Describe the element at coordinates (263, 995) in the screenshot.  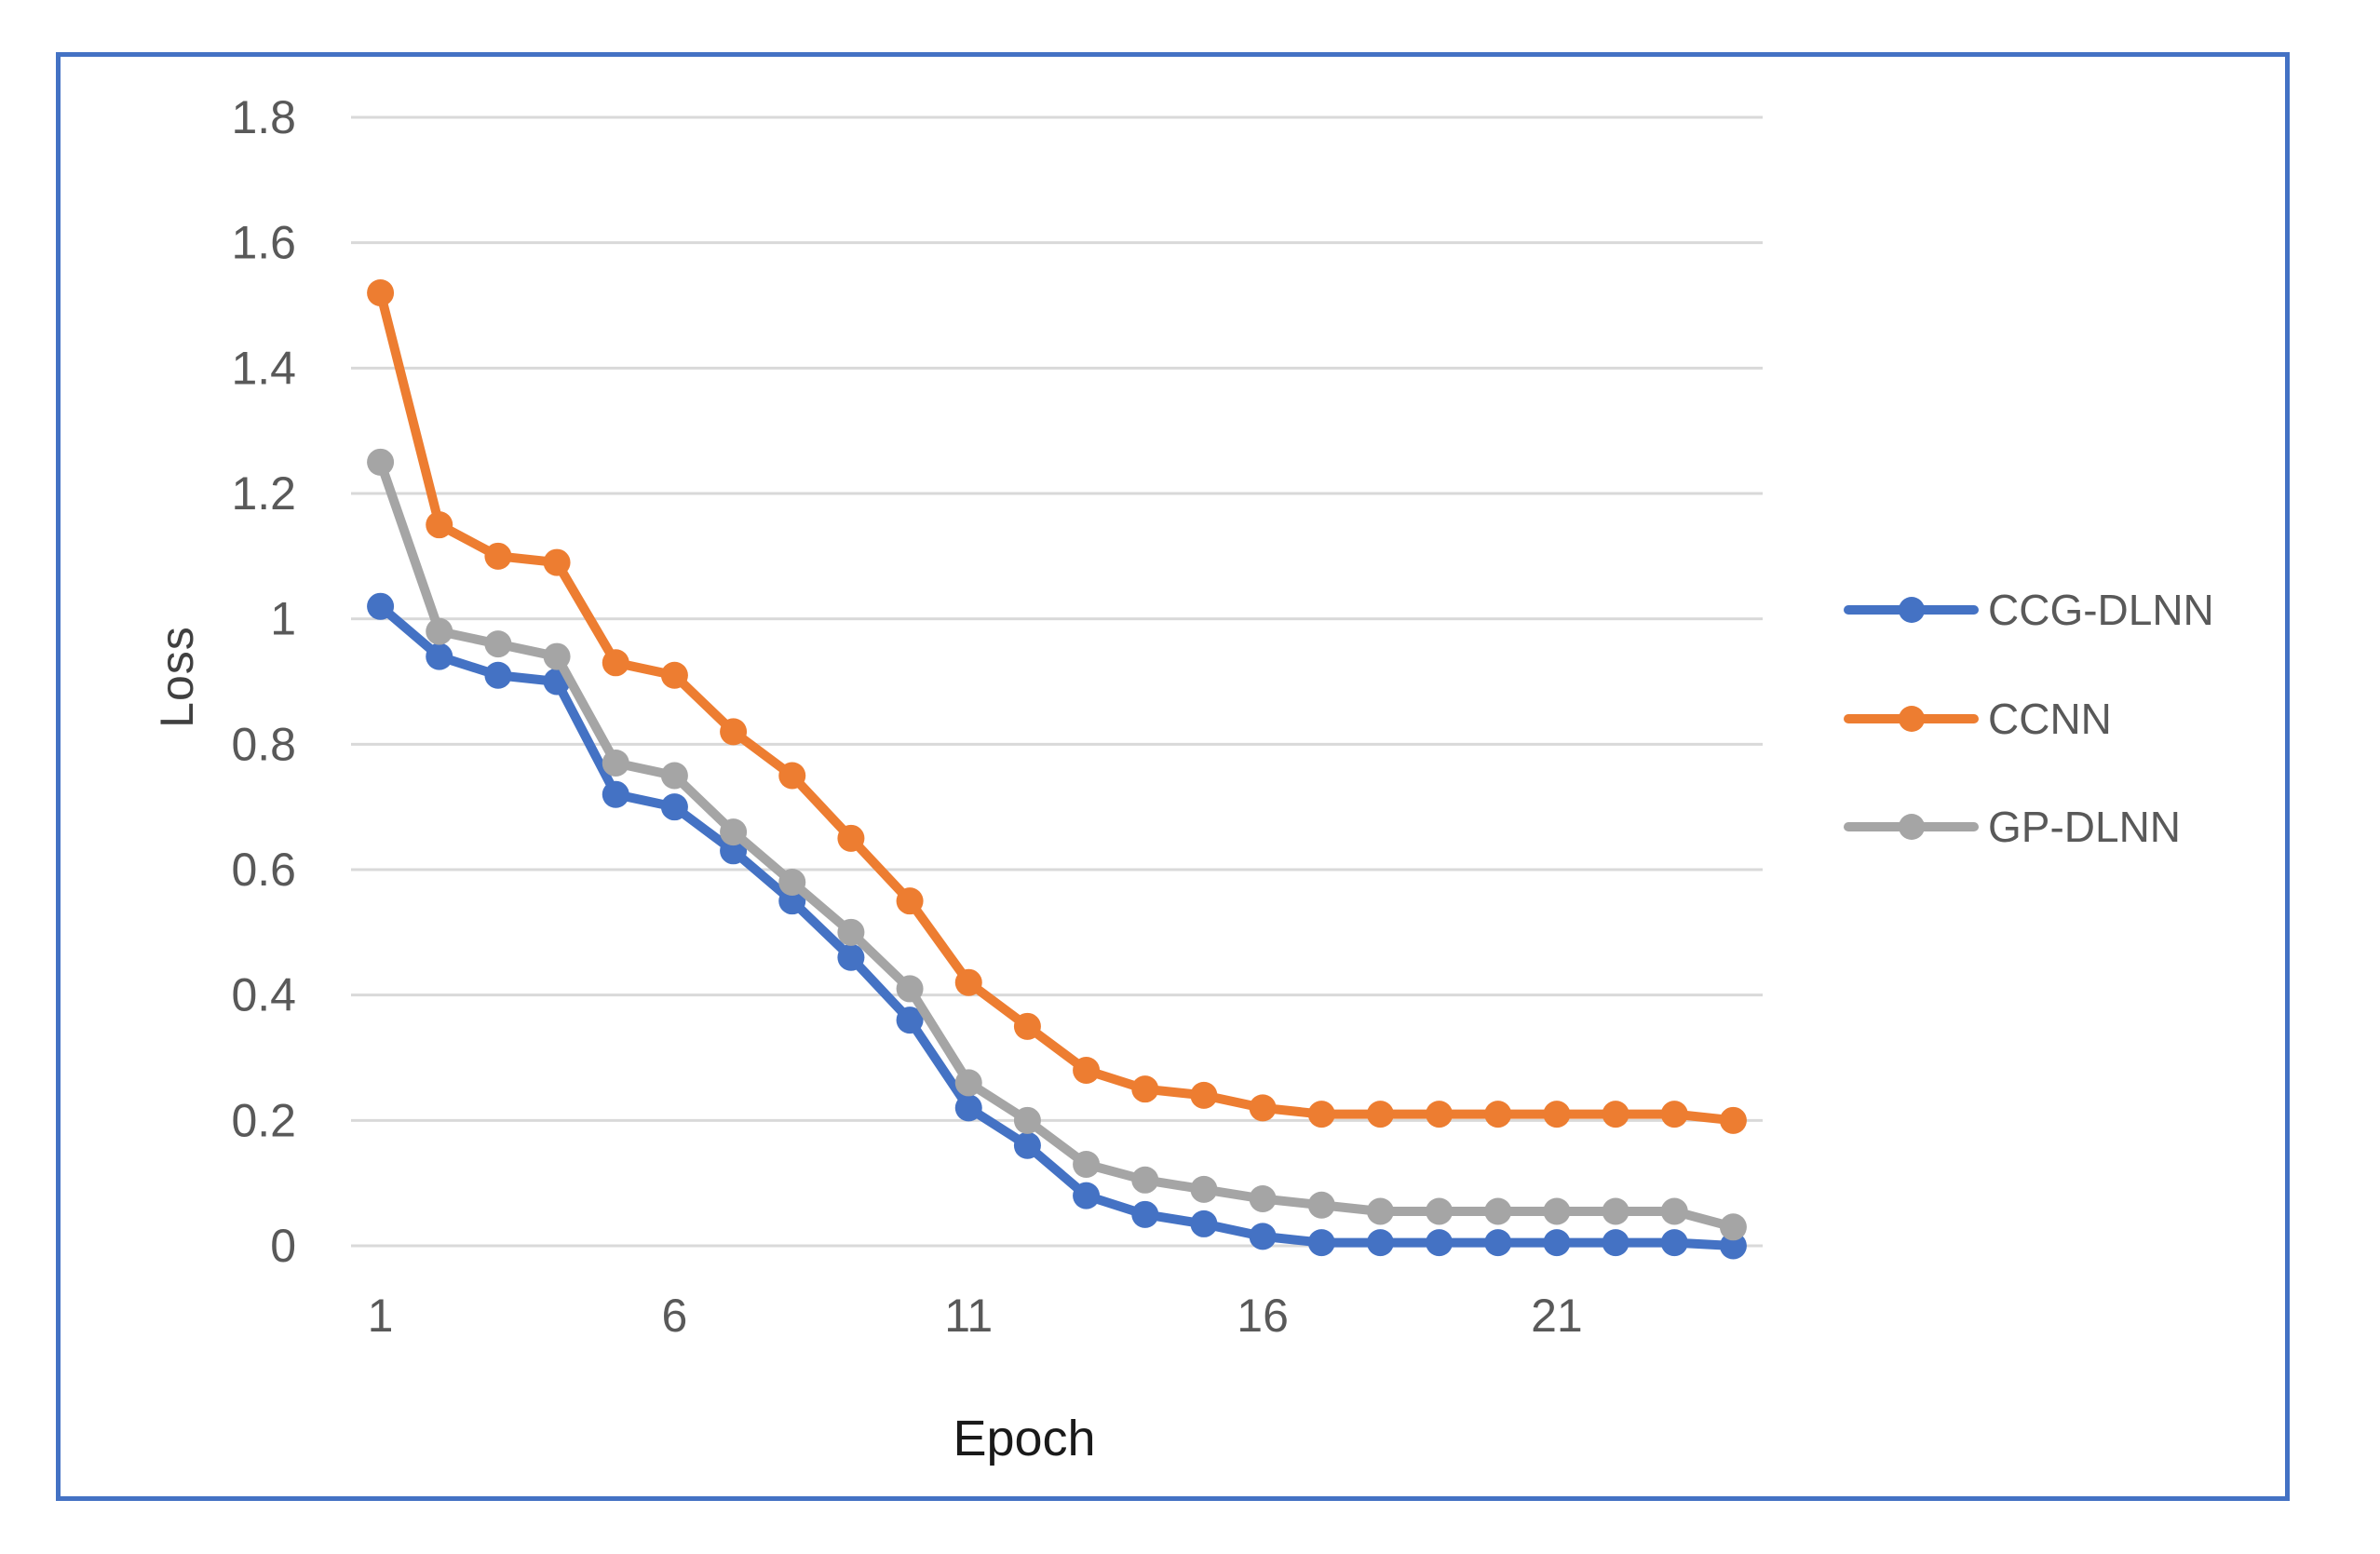
I see `y-tick-label: 0.4` at that location.